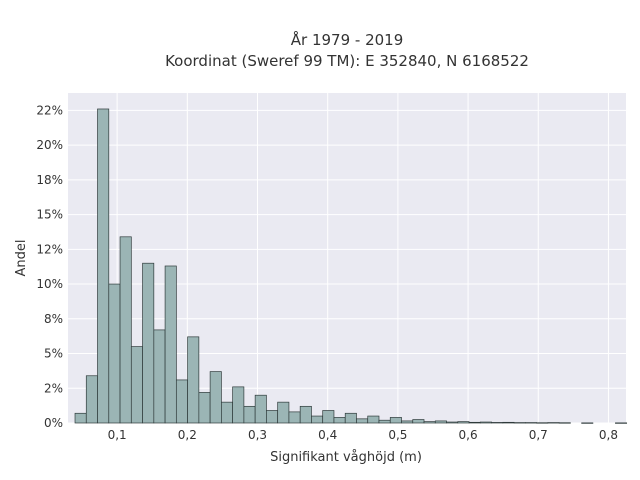  Describe the element at coordinates (346, 457) in the screenshot. I see `x-axis-label: Signifikant våghöjd (m)` at that location.